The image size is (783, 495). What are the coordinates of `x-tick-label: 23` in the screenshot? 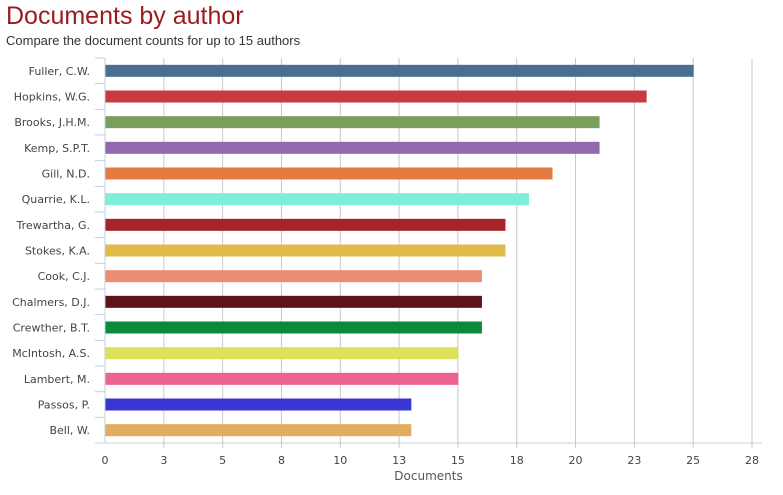 It's located at (634, 460).